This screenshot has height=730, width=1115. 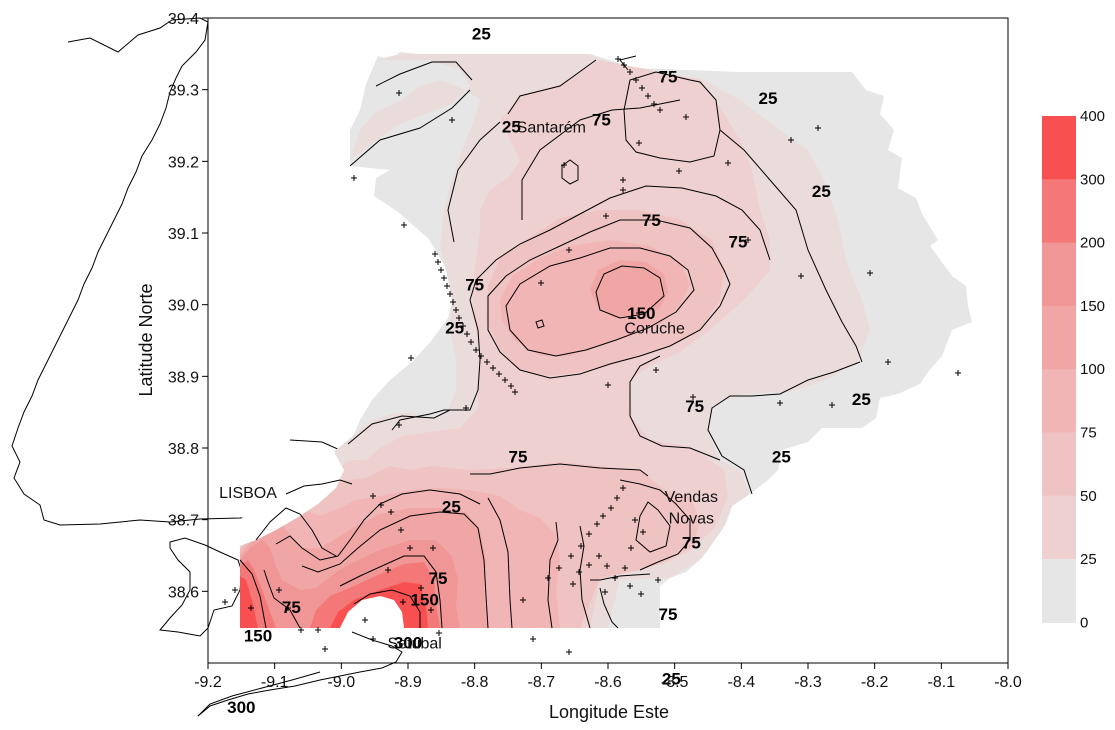 I want to click on x-tick-label: -8.6, so click(x=608, y=682).